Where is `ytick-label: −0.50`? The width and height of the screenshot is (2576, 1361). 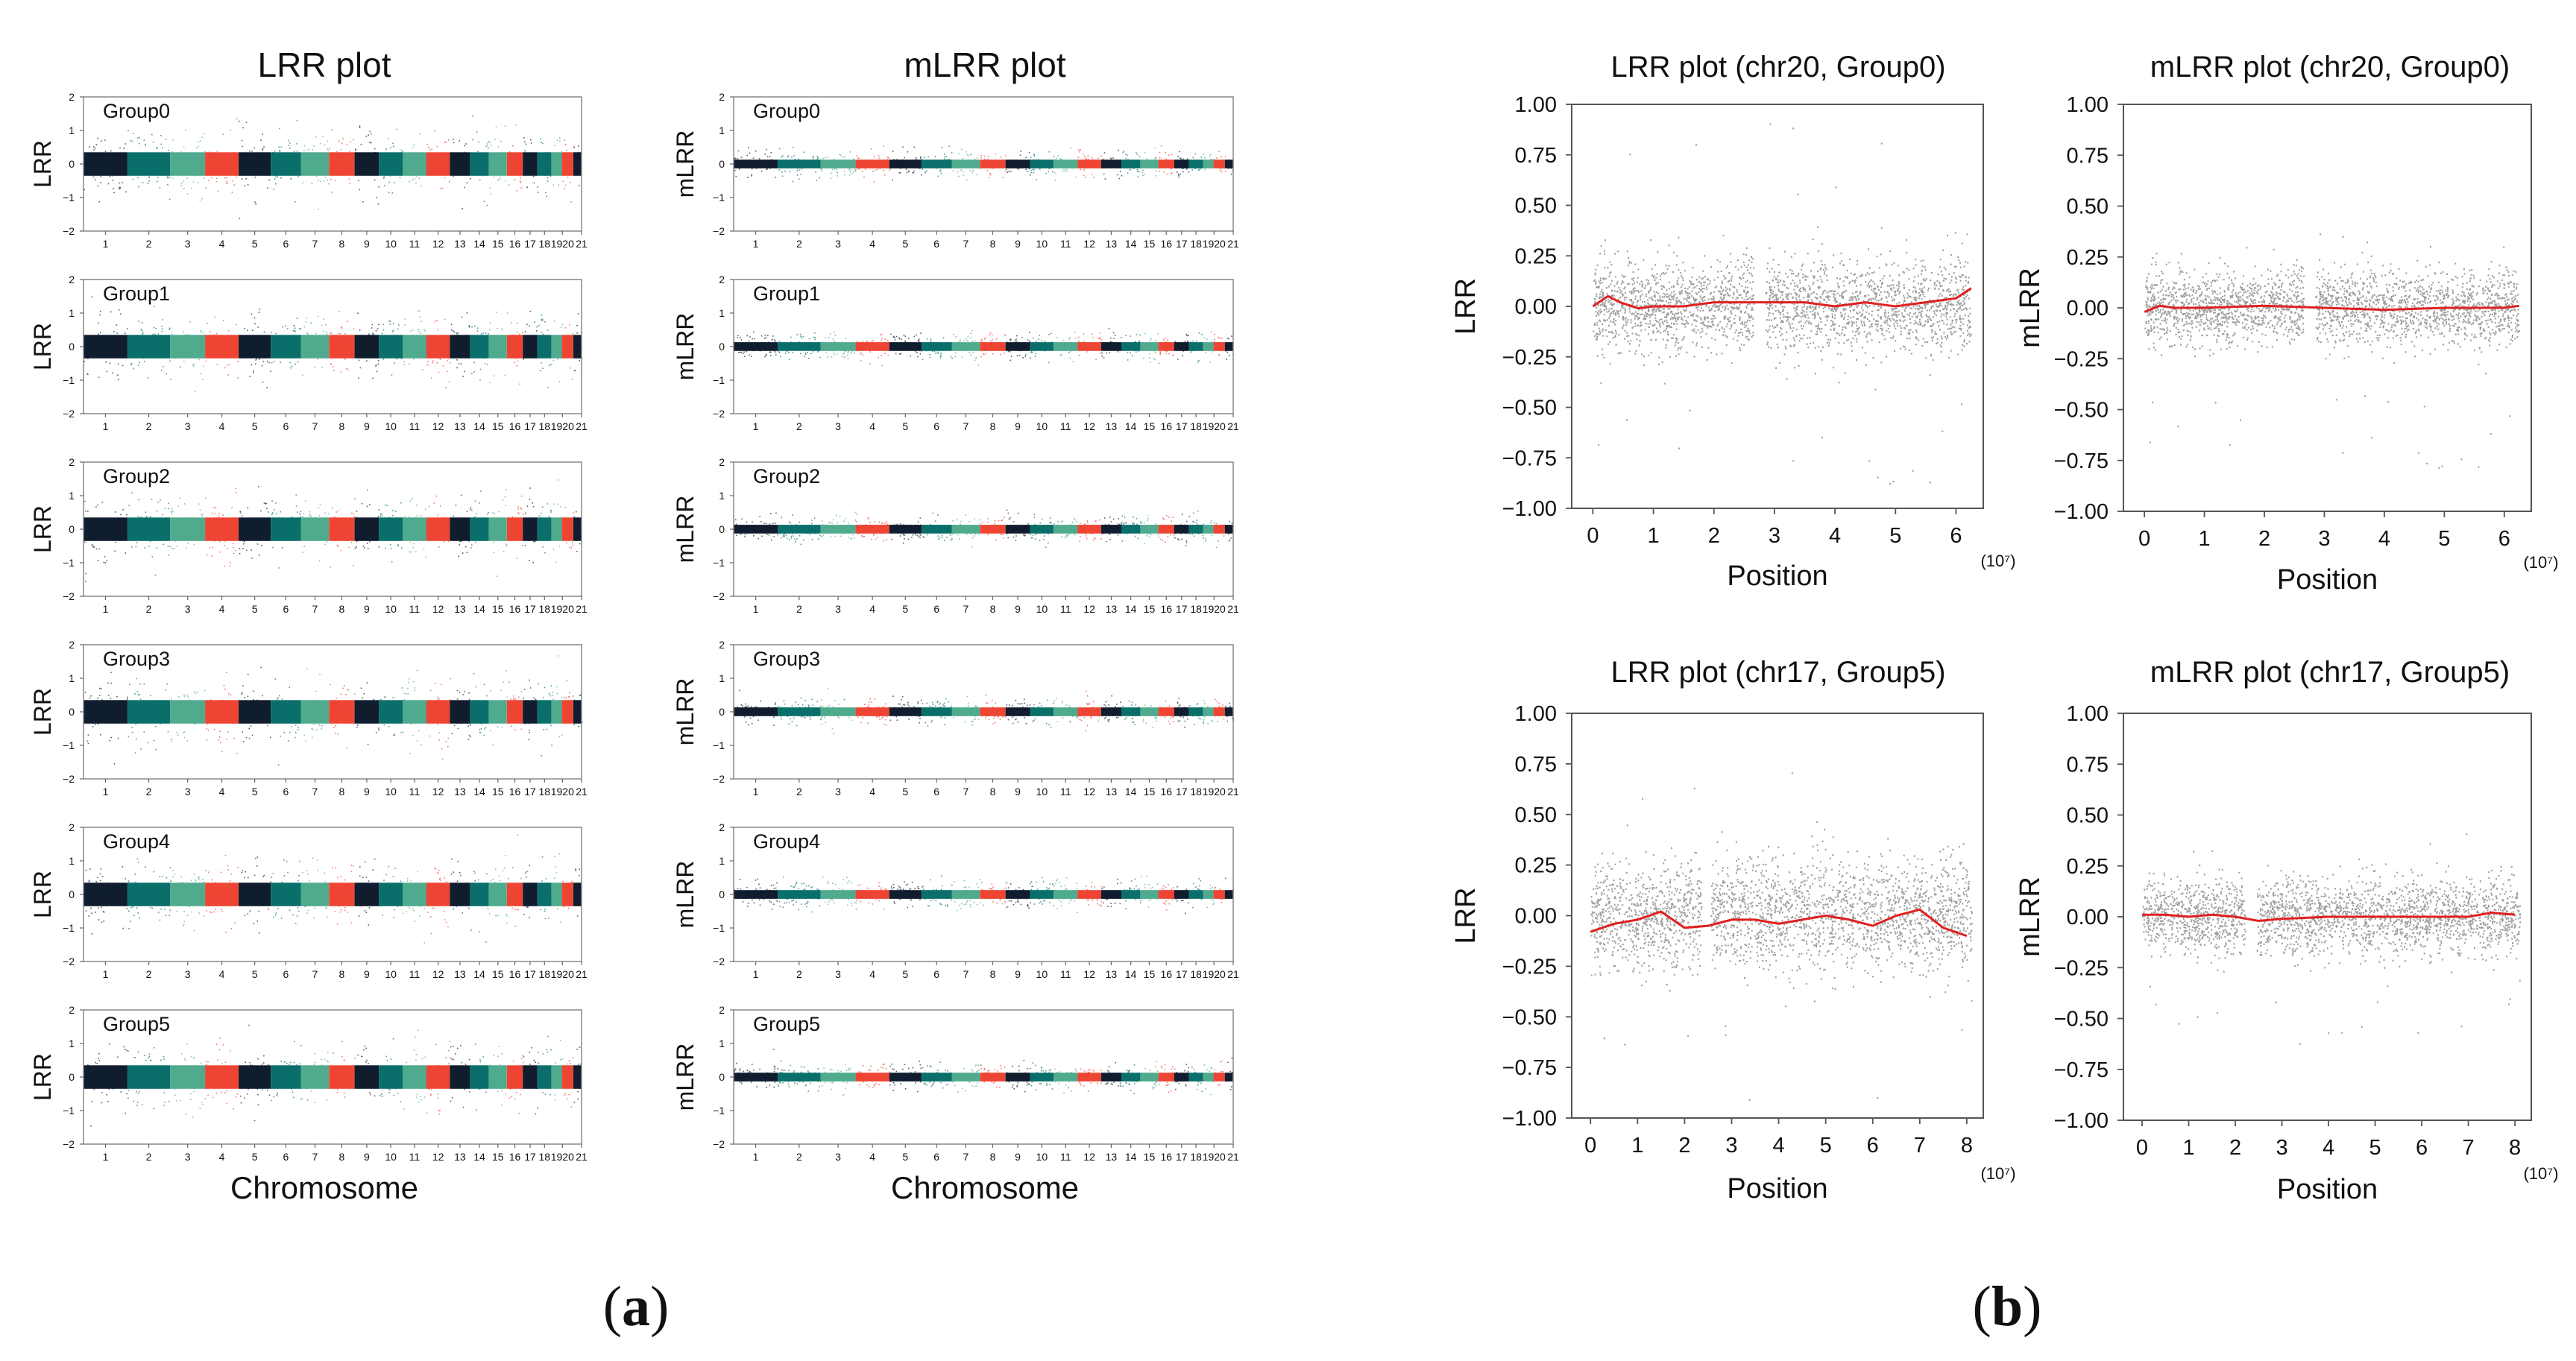
ytick-label: −0.50 is located at coordinates (2081, 411).